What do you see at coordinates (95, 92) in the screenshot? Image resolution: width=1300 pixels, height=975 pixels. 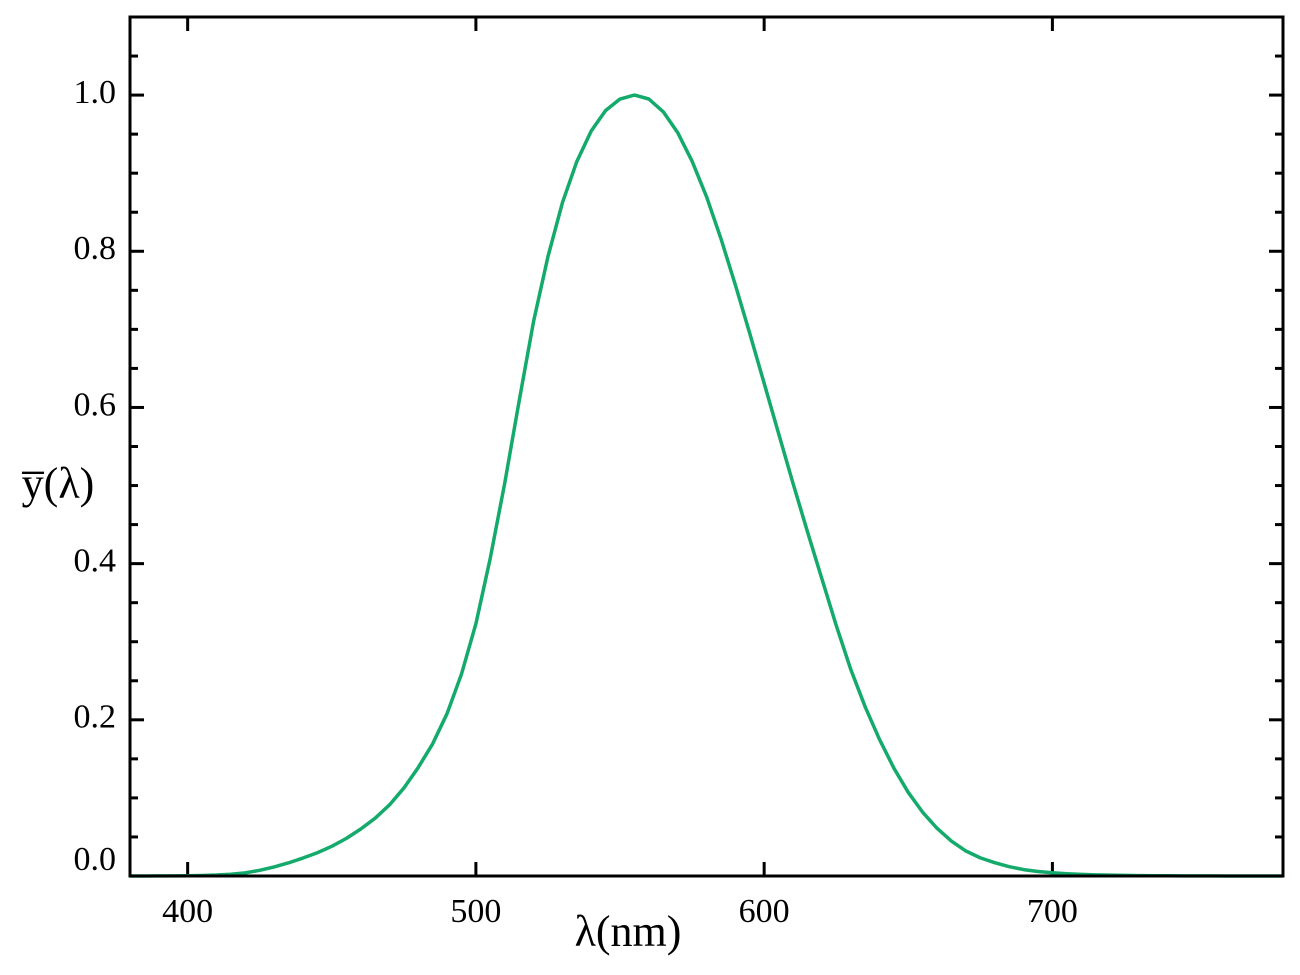 I see `y-tick-label: 1.0` at bounding box center [95, 92].